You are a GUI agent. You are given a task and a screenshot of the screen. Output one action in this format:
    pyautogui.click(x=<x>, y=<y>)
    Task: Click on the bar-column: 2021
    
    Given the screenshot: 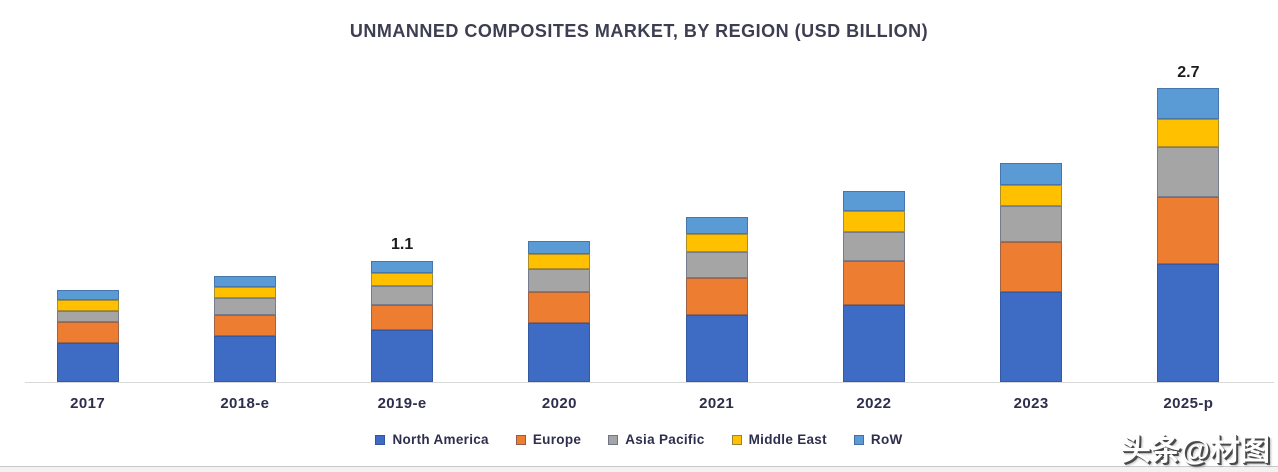 What is the action you would take?
    pyautogui.click(x=716, y=236)
    